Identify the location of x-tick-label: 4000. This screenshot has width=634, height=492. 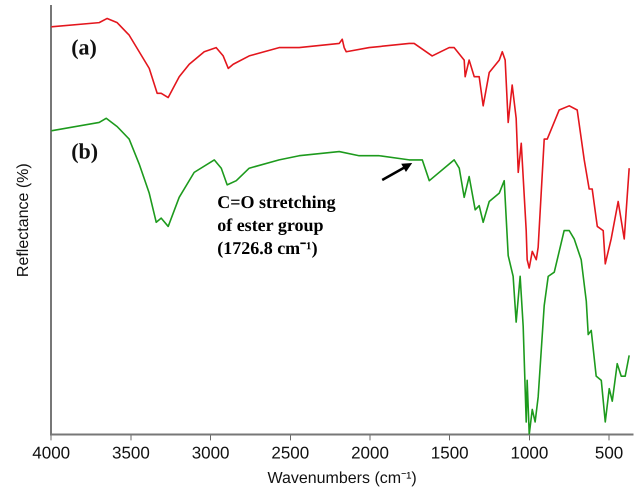
(51, 452).